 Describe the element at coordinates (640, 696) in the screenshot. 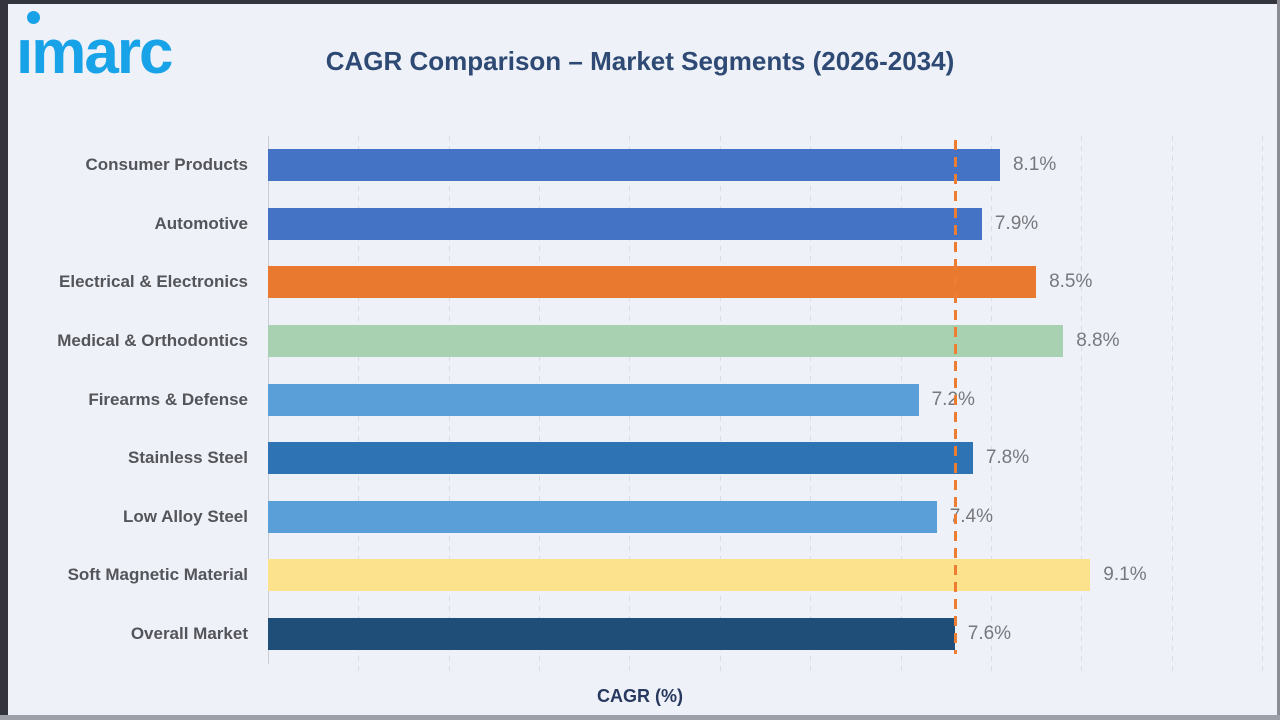

I see `x-axis-label: CAGR (%)` at that location.